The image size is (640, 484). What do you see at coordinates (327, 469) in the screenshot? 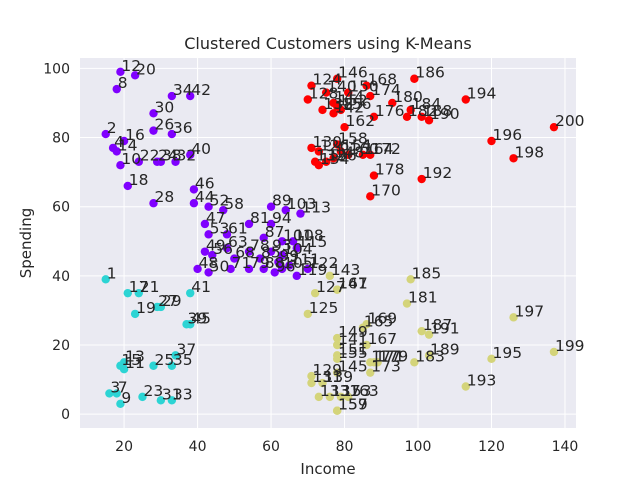
I see `x-axis-label: Income` at bounding box center [327, 469].